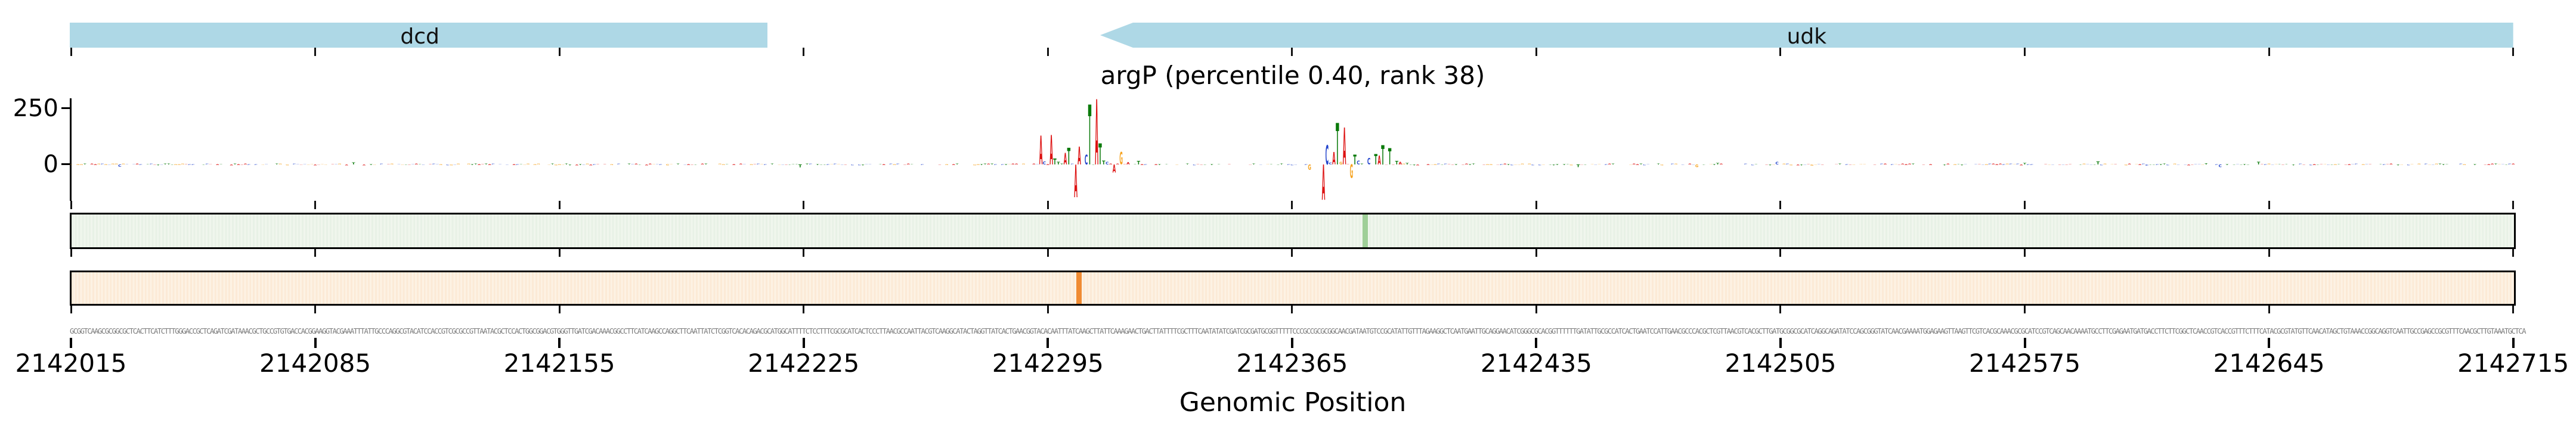  What do you see at coordinates (35, 108) in the screenshot?
I see `y-tick-label-250: 250` at bounding box center [35, 108].